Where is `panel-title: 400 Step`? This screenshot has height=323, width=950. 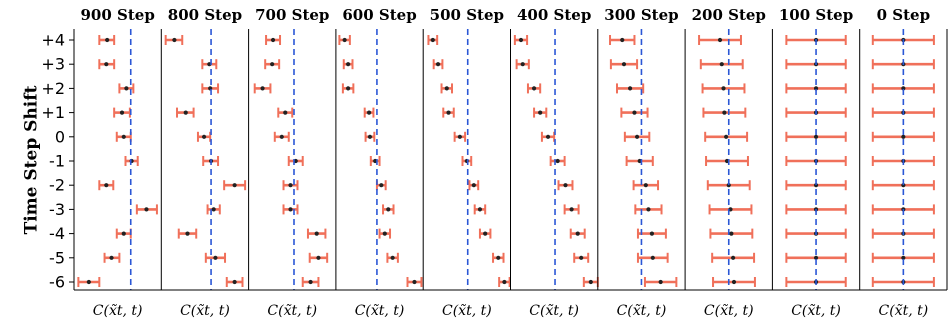 panel-title: 400 Step is located at coordinates (554, 15).